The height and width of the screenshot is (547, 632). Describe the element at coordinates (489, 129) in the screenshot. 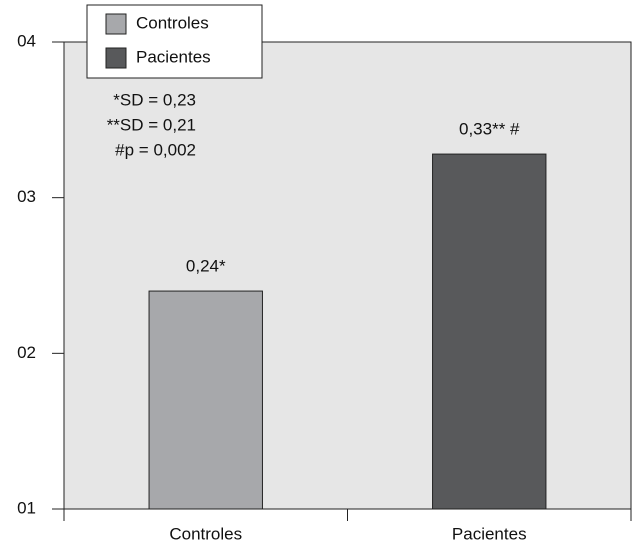

I see `value-label: 0,33** #` at that location.